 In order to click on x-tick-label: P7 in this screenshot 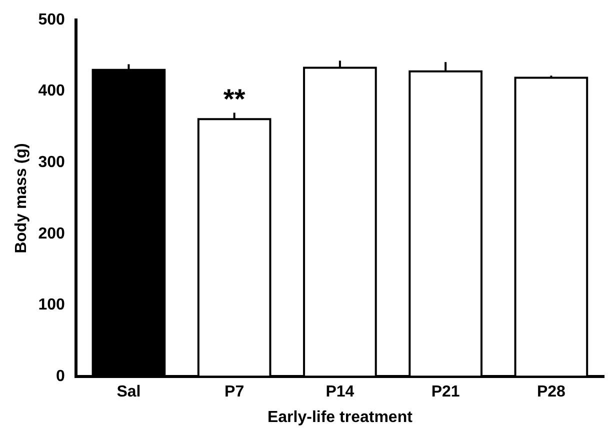, I will do `click(234, 392)`.